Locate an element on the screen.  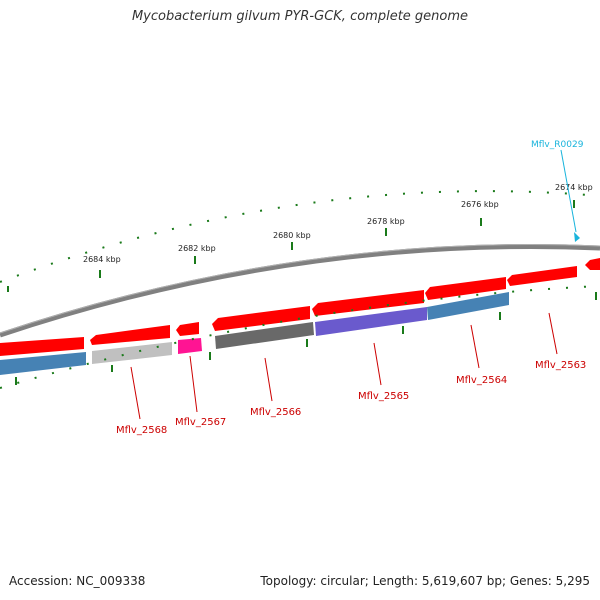
gene-label: Mflv_2565 is located at coordinates (383, 396).